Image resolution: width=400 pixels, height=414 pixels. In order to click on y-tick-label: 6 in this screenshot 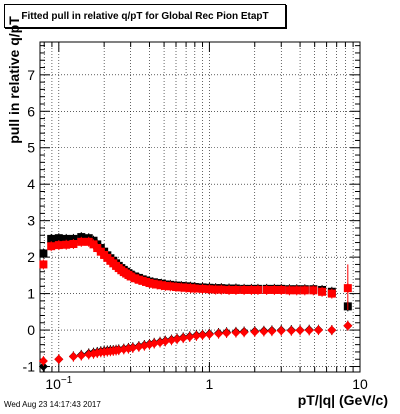, I will do `click(31, 111)`.